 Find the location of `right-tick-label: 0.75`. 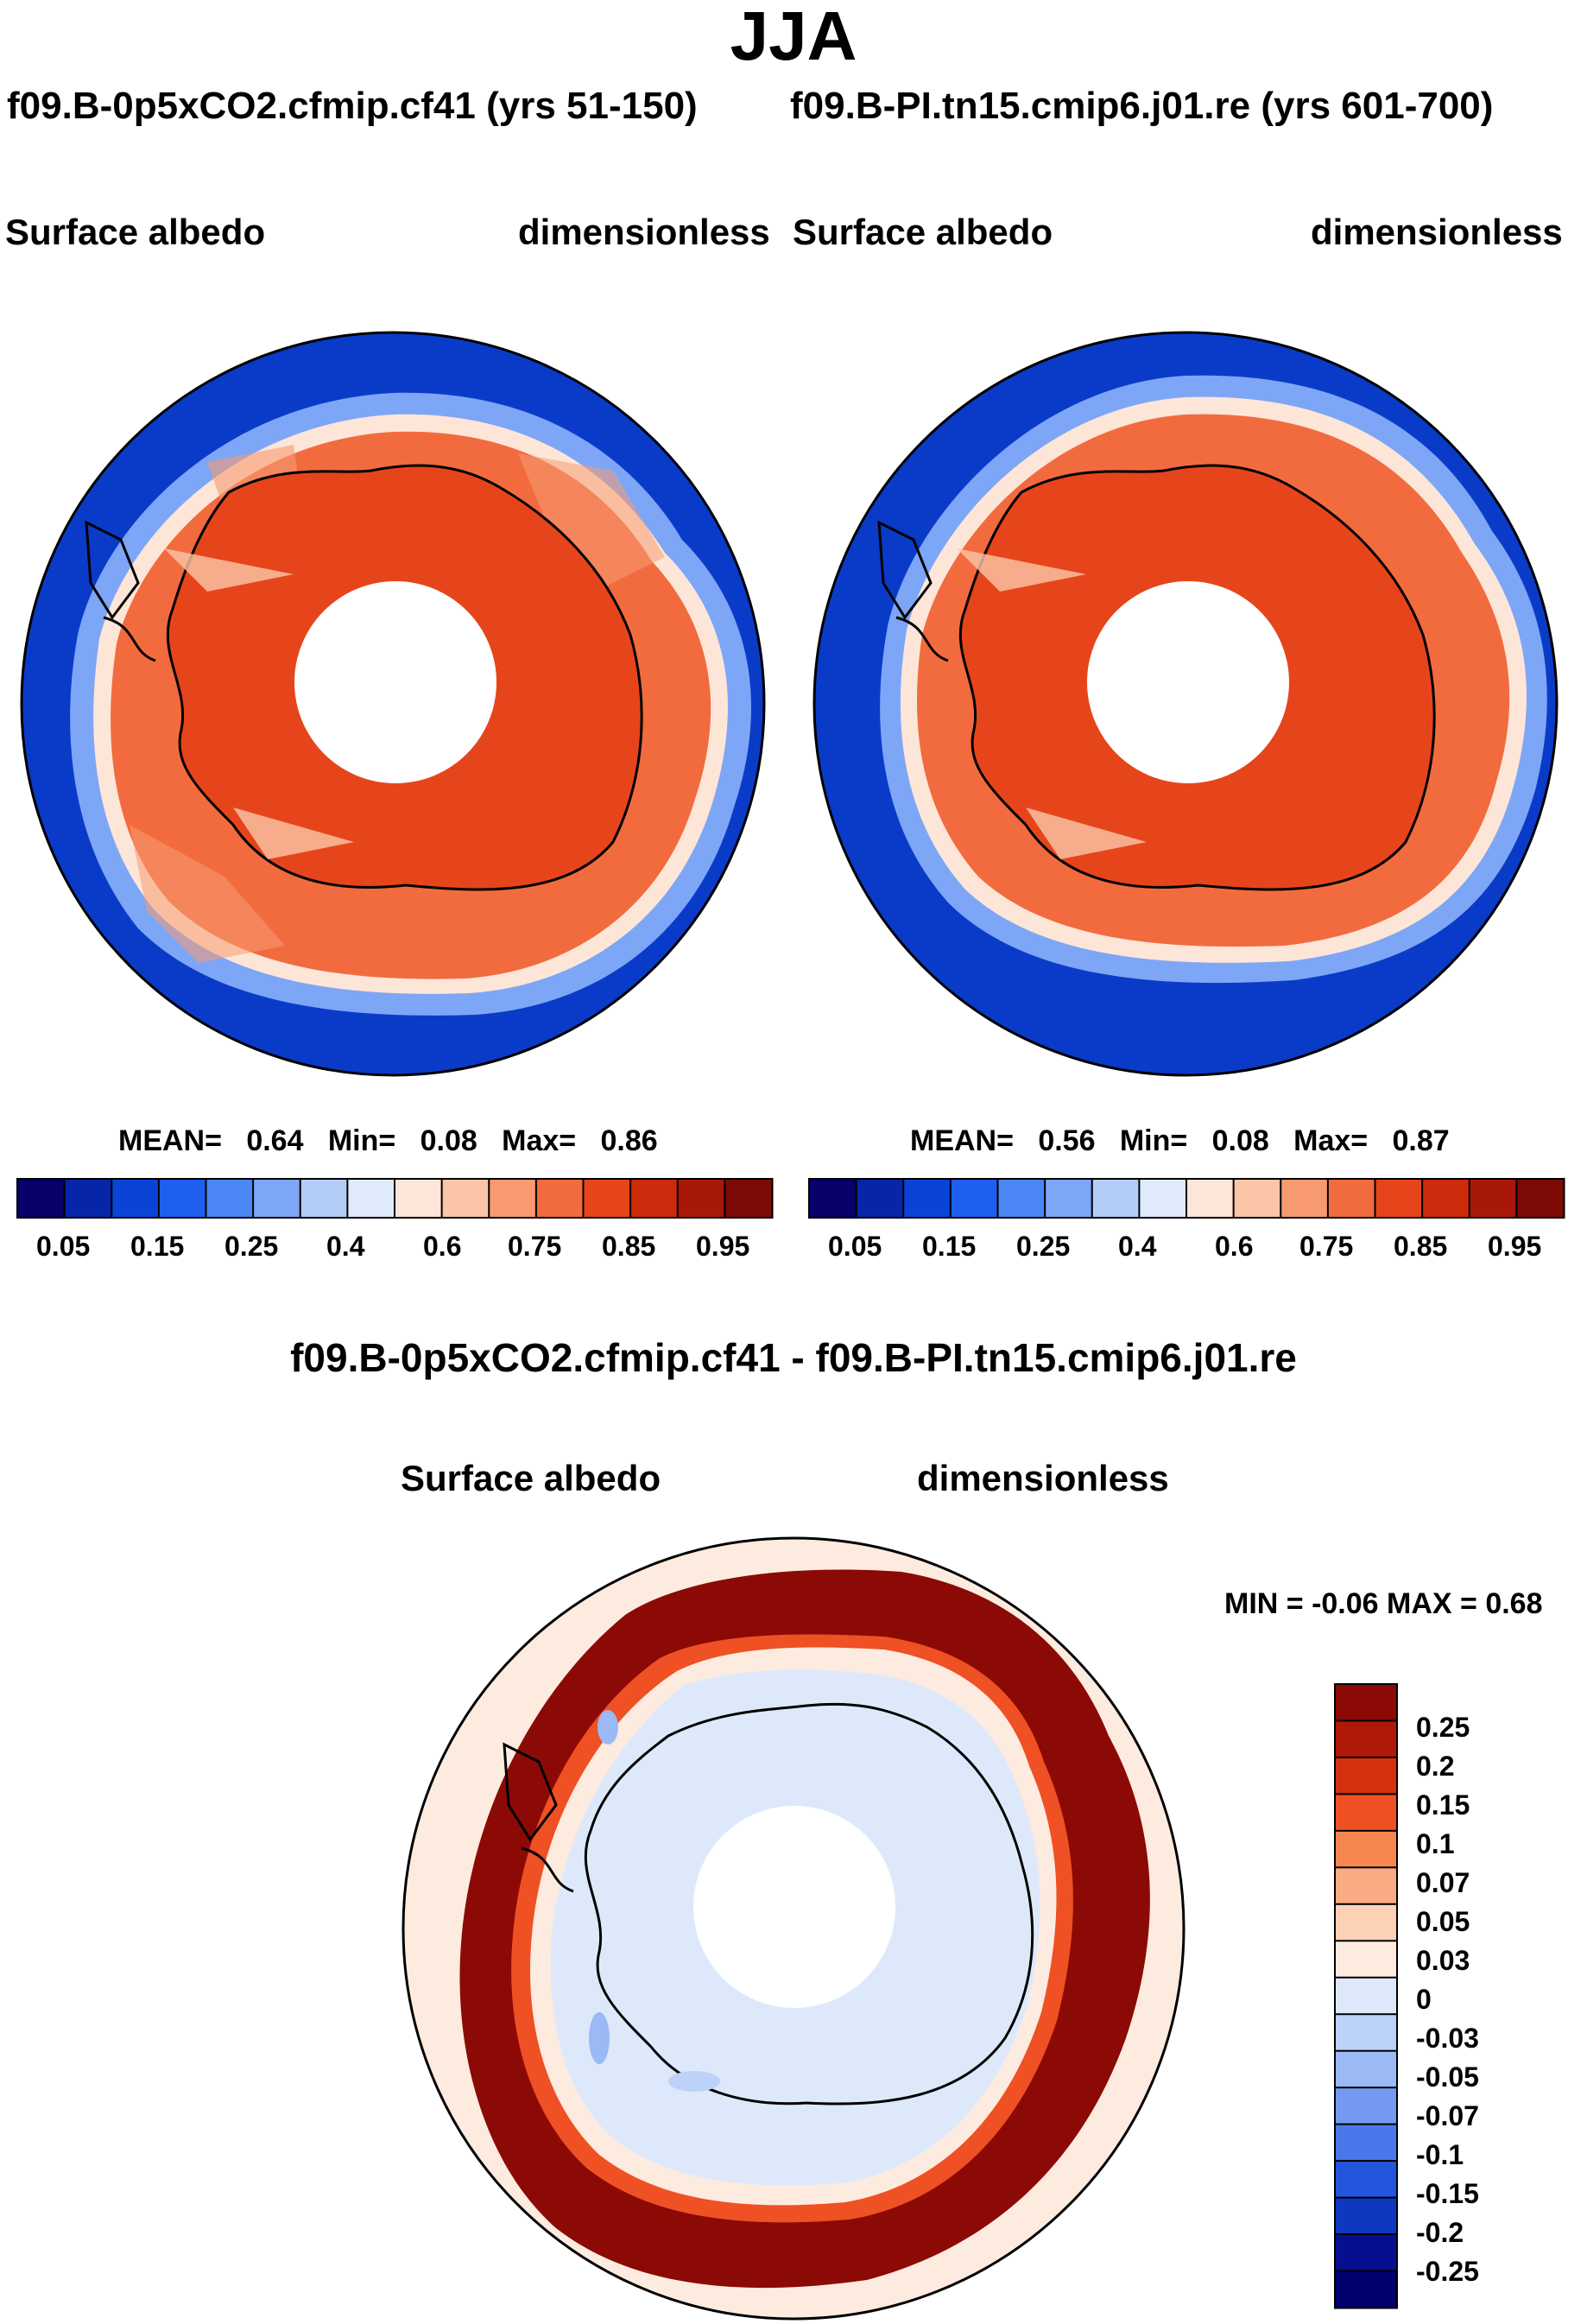

right-tick-label: 0.75 is located at coordinates (1327, 1246).